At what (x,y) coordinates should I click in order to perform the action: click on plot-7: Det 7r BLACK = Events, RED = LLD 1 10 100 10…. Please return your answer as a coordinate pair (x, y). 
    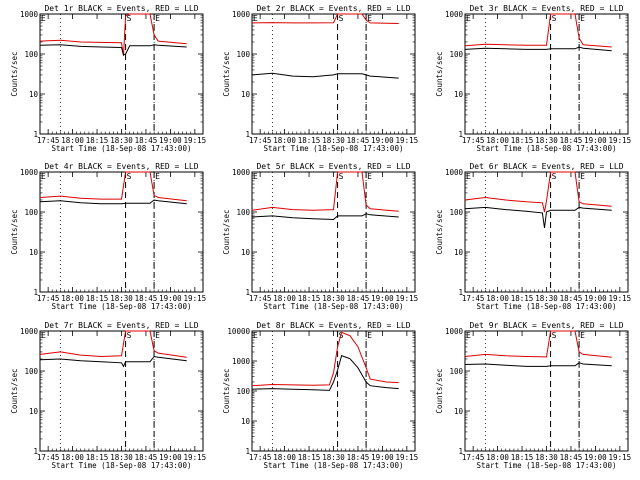
    Looking at the image, I should click on (108, 395).